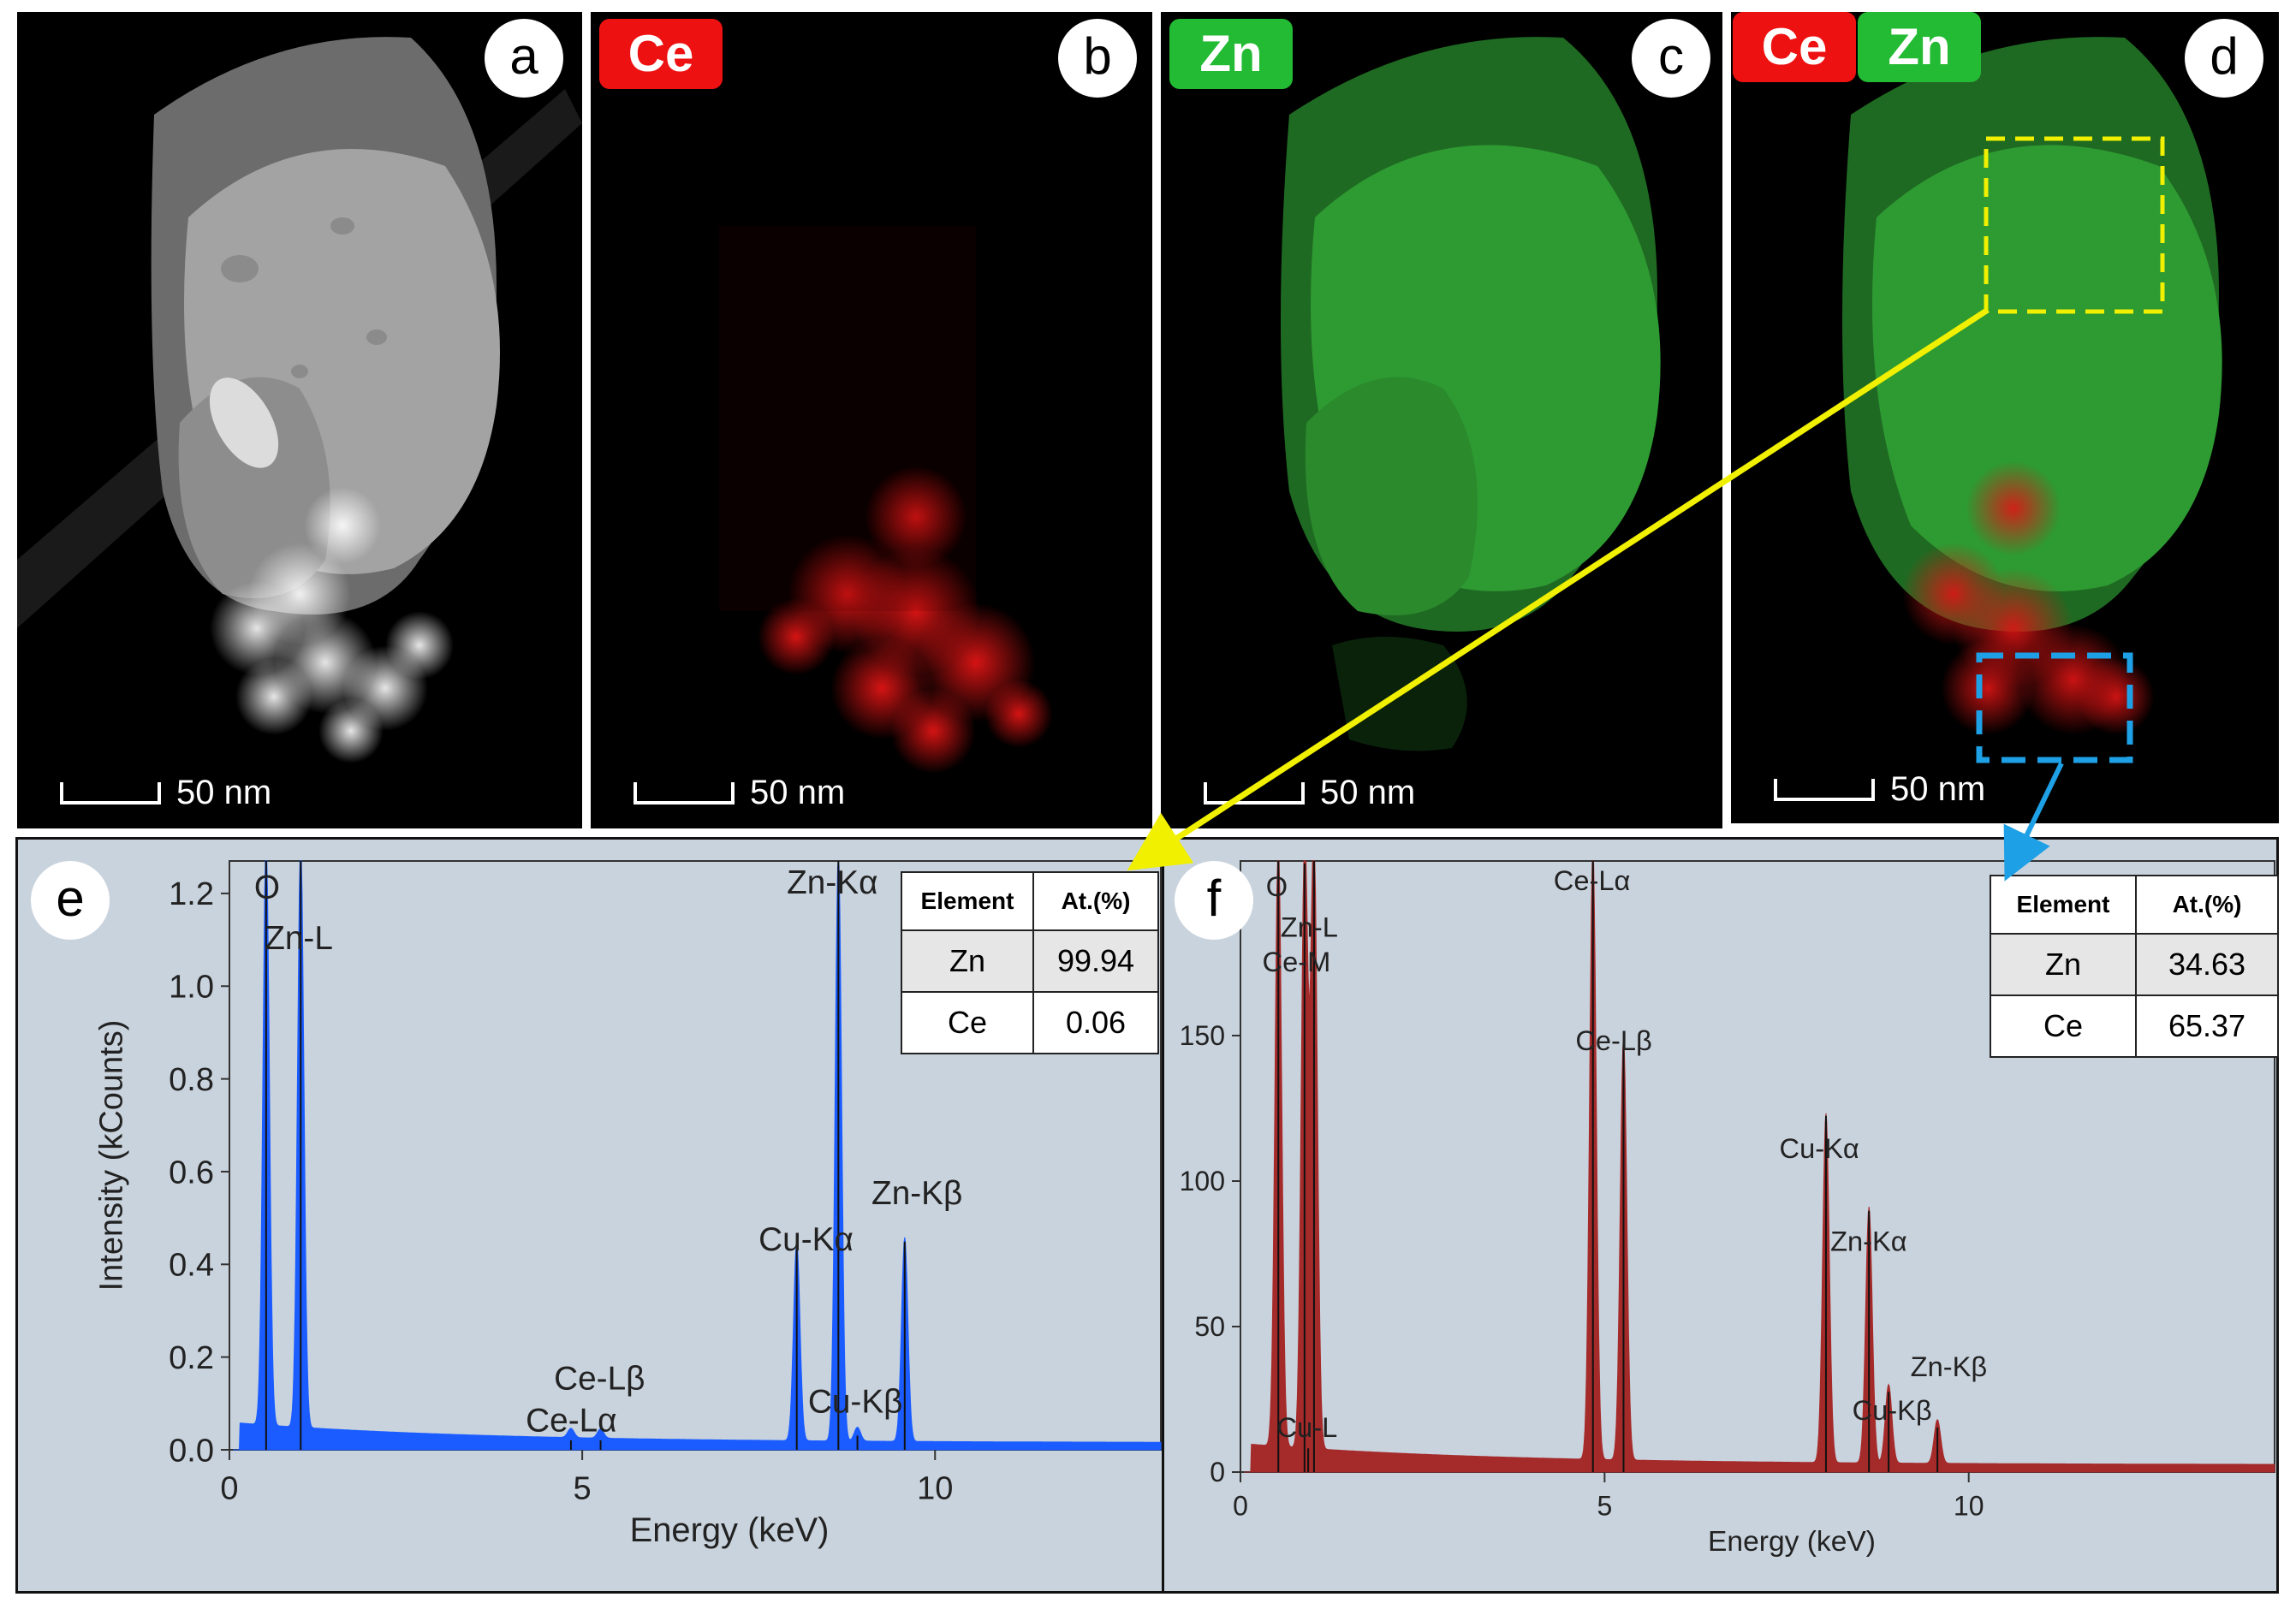  What do you see at coordinates (697, 1155) in the screenshot?
I see `spectrum-area` at bounding box center [697, 1155].